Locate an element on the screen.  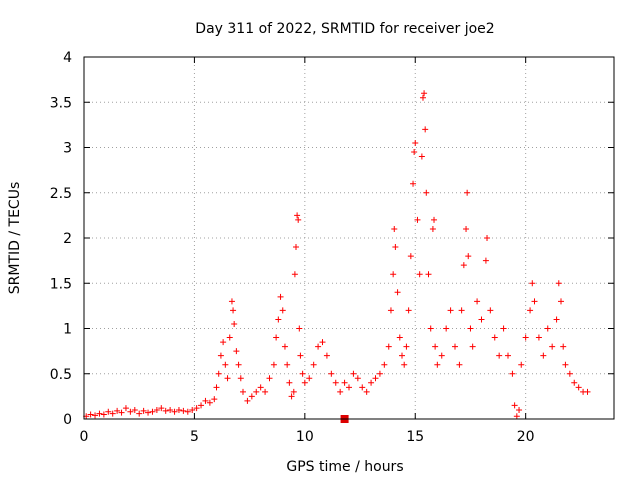
y-tick-label: 3 is located at coordinates (67, 149).